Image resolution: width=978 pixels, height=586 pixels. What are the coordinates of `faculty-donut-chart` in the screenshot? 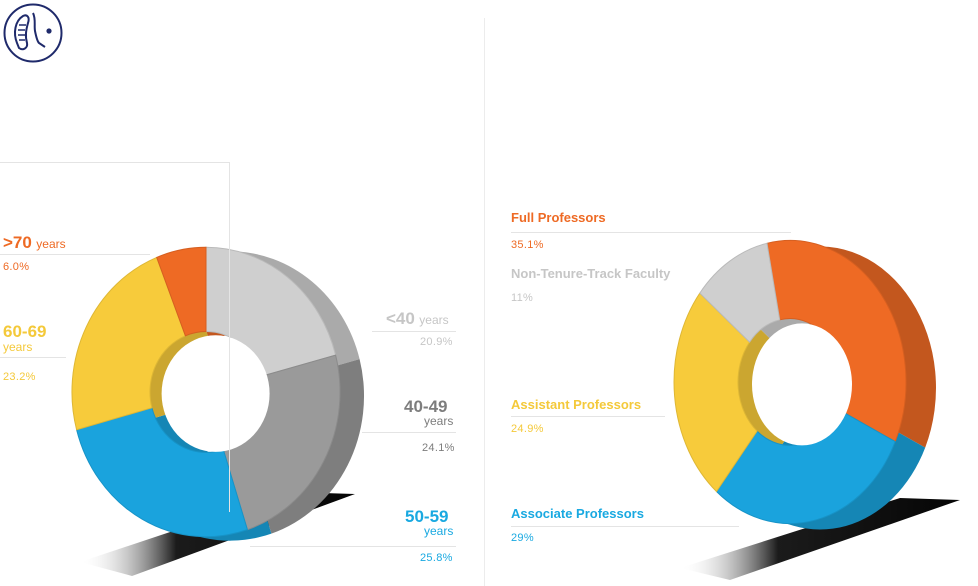 It's located at (804, 384).